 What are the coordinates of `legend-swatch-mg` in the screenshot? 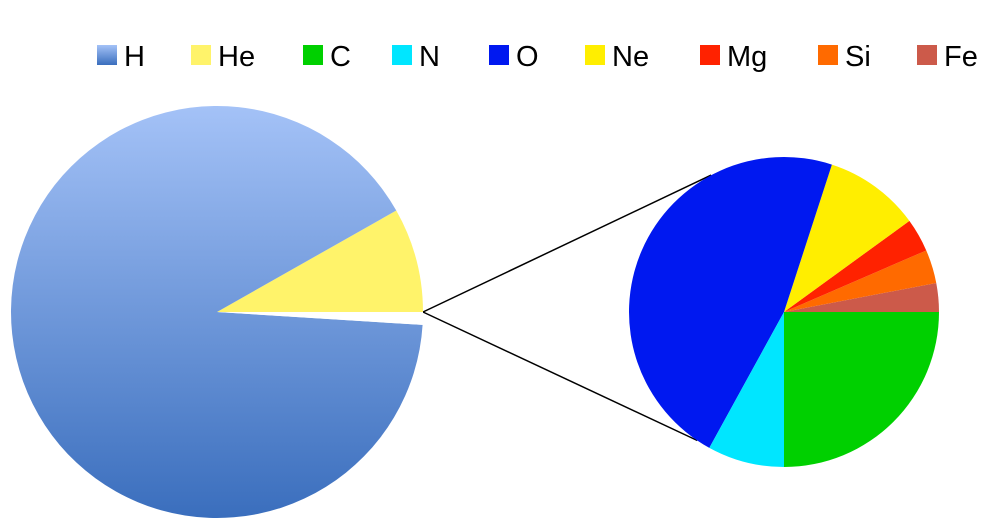 It's located at (710, 55).